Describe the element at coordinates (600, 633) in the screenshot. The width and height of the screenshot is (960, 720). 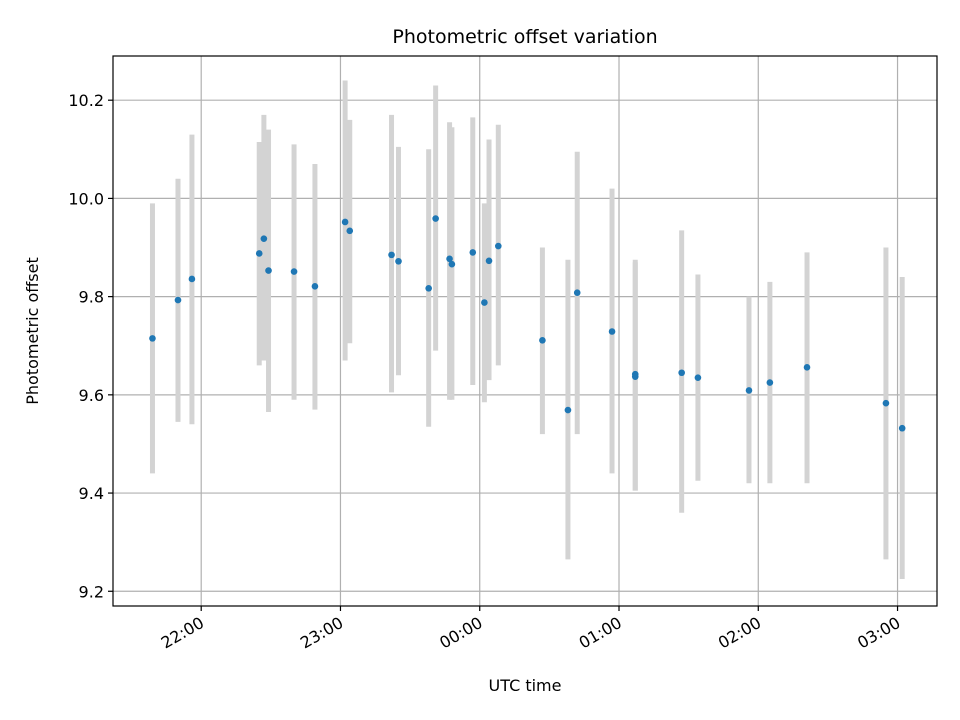
I see `x-tick-label: 01:00` at that location.